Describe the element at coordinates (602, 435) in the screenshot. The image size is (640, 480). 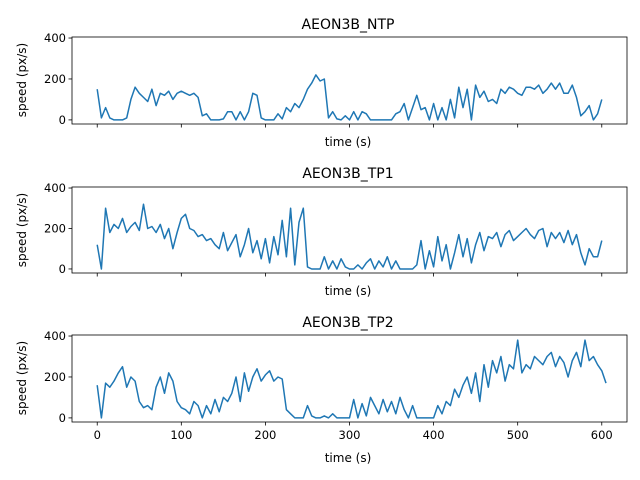
I see `x-tick-label: 600` at that location.